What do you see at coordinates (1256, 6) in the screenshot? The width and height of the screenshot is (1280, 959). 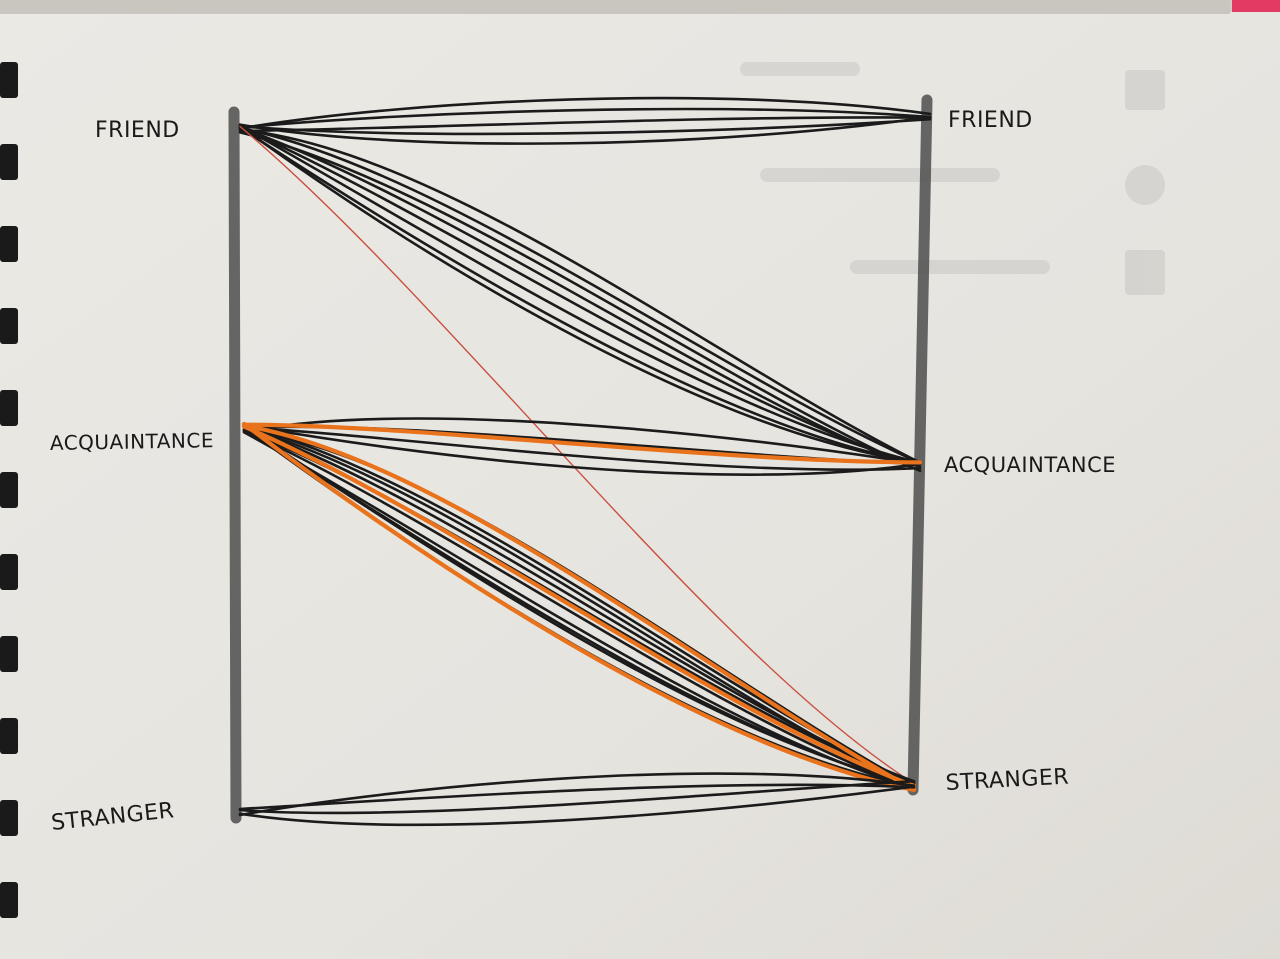 I see `pink-corner` at bounding box center [1256, 6].